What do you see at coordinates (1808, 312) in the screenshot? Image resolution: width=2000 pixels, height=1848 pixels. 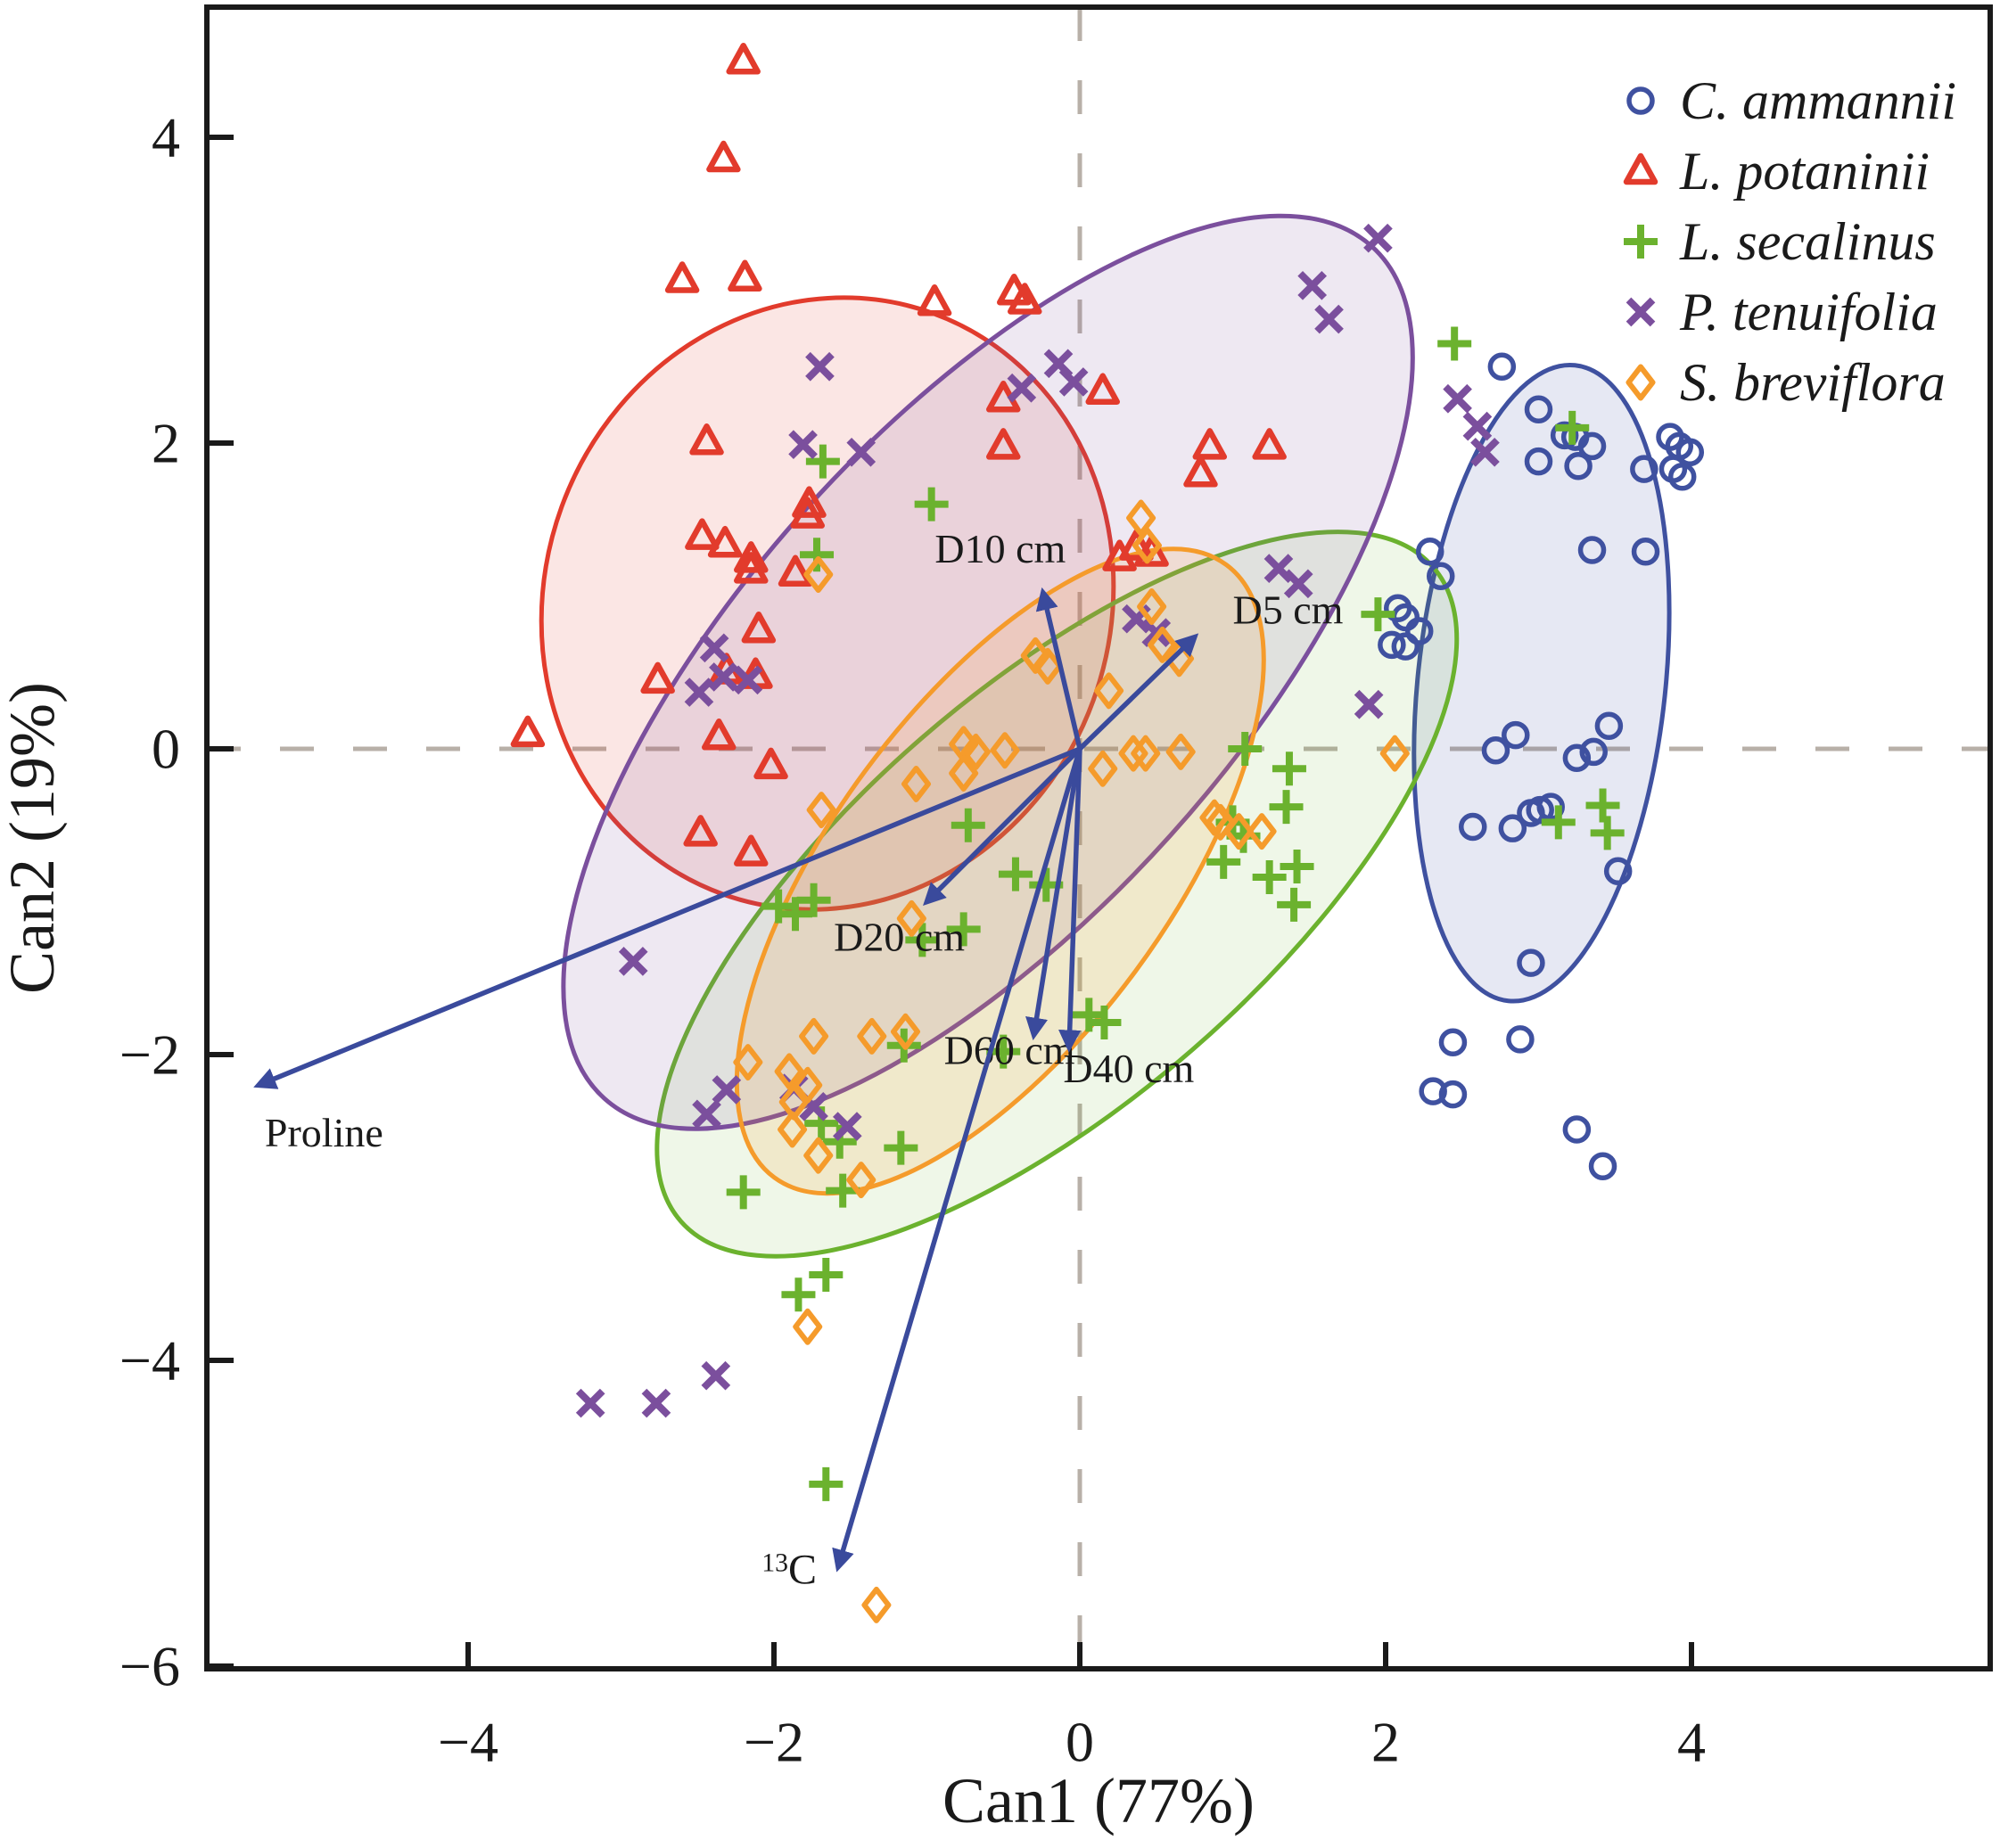 I see `legend-label: P. tenuifolia` at bounding box center [1808, 312].